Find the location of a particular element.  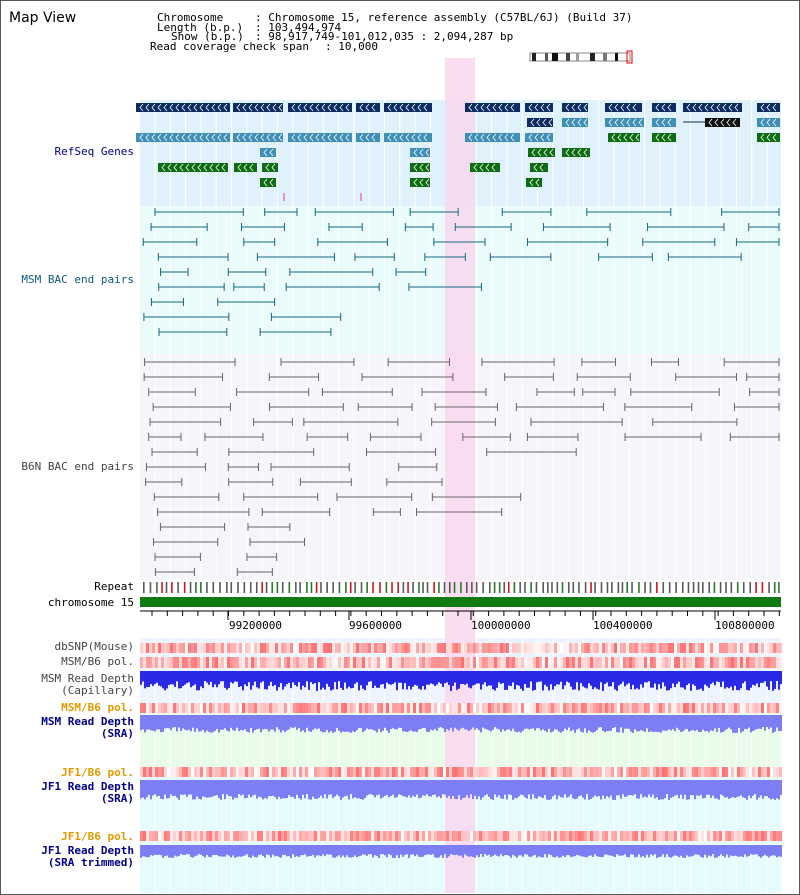

msm-bac-end-pairs-label: MSM BAC end pairs is located at coordinates (77, 279).